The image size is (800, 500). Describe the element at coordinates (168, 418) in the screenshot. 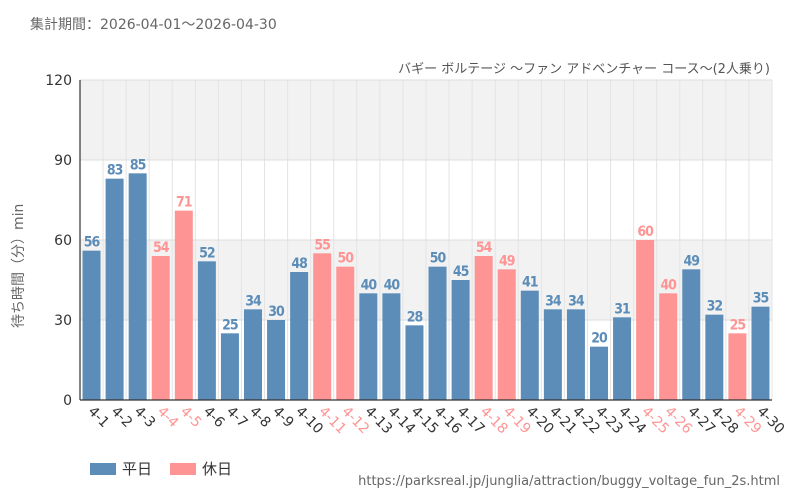

I see `x-tick-label: 4-4` at that location.